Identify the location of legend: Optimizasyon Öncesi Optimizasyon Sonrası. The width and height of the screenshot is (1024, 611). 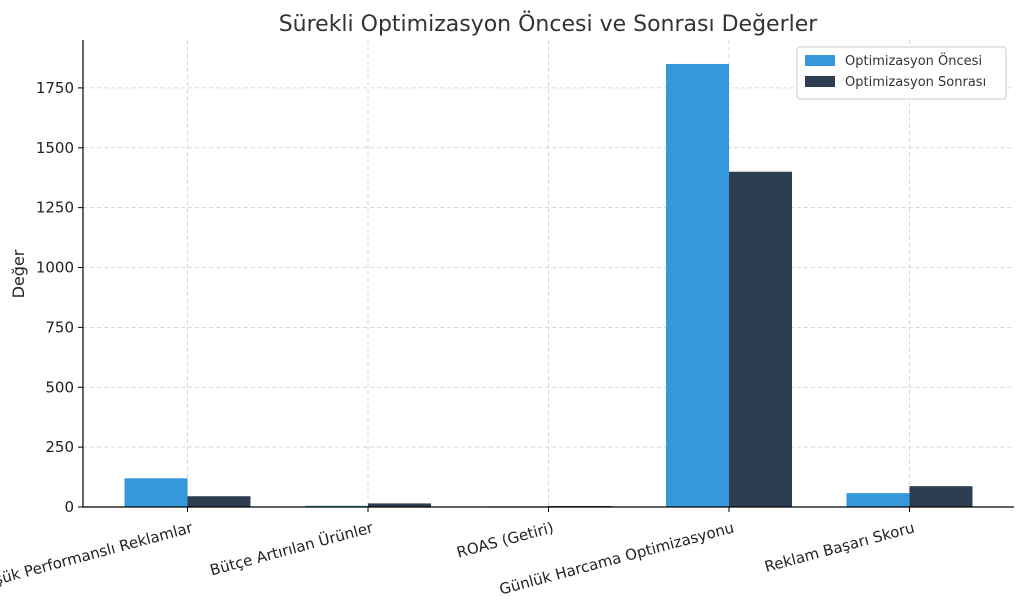
(901, 73).